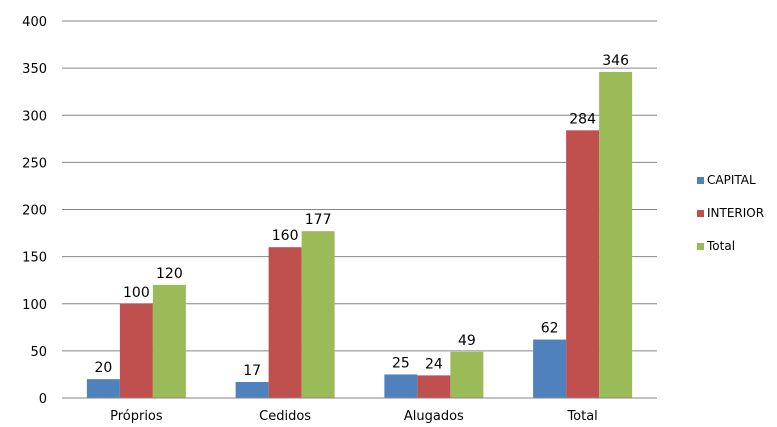 This screenshot has width=777, height=427. Describe the element at coordinates (434, 364) in the screenshot. I see `data-label: 24` at that location.